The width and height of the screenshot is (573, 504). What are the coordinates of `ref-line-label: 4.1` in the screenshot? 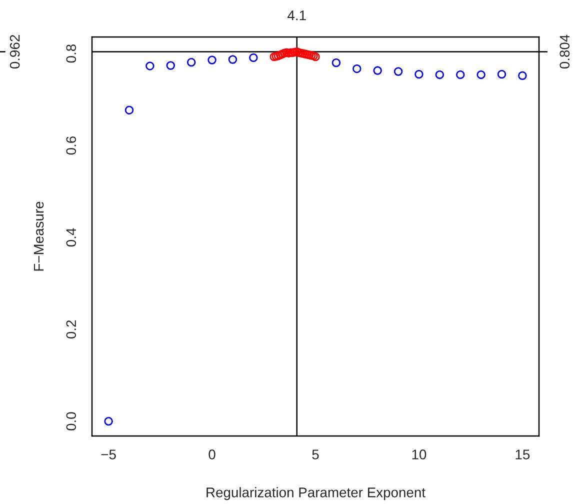 It's located at (297, 15).